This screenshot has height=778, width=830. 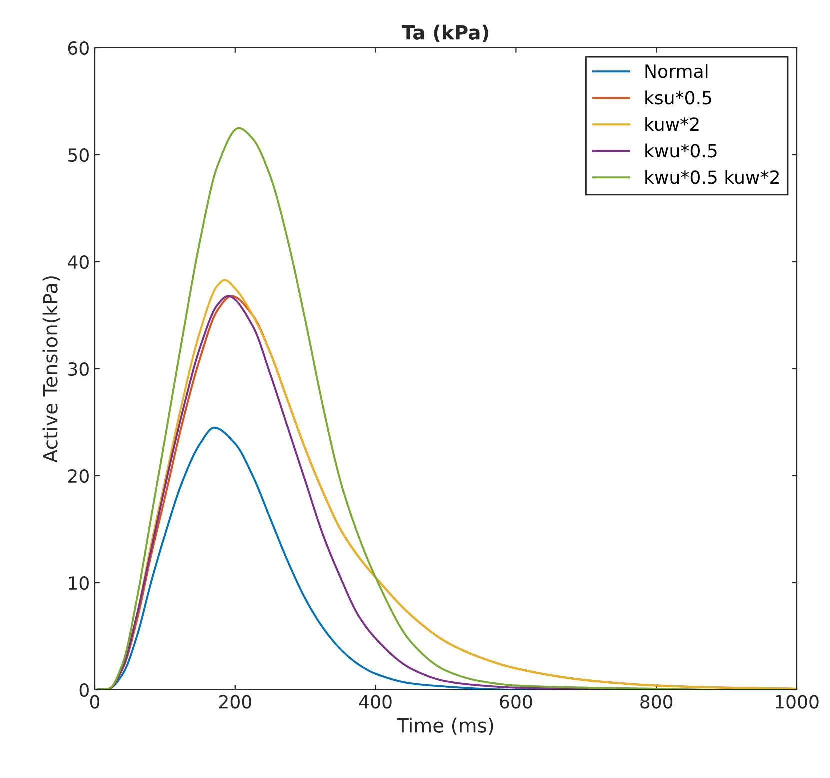 I want to click on legend-label: kuw*2, so click(x=672, y=124).